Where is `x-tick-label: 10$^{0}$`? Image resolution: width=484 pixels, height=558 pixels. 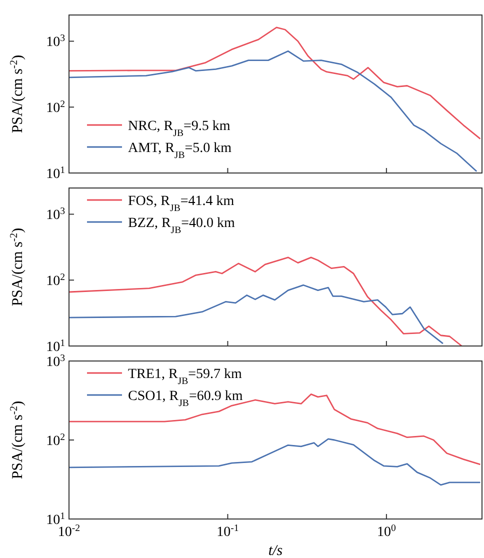
x-tick-label: 10$^{0}$ is located at coordinates (386, 531).